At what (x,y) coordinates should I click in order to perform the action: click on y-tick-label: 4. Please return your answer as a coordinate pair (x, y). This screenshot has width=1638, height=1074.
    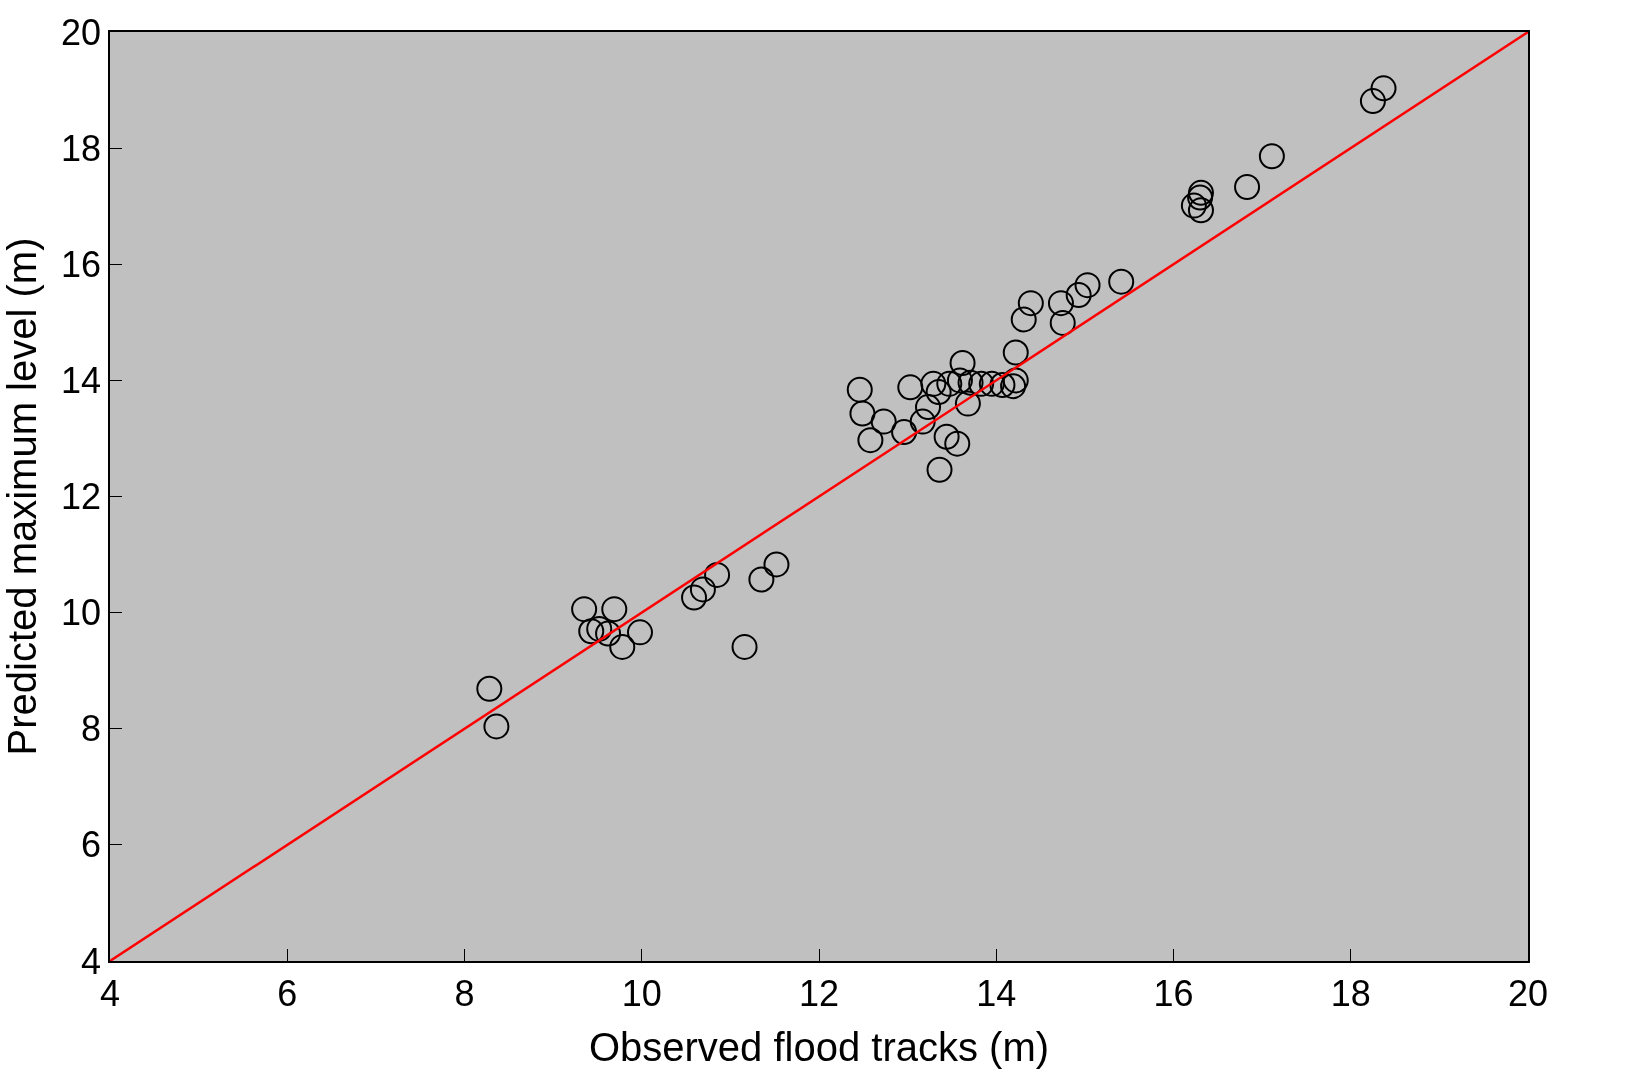
    Looking at the image, I should click on (91, 961).